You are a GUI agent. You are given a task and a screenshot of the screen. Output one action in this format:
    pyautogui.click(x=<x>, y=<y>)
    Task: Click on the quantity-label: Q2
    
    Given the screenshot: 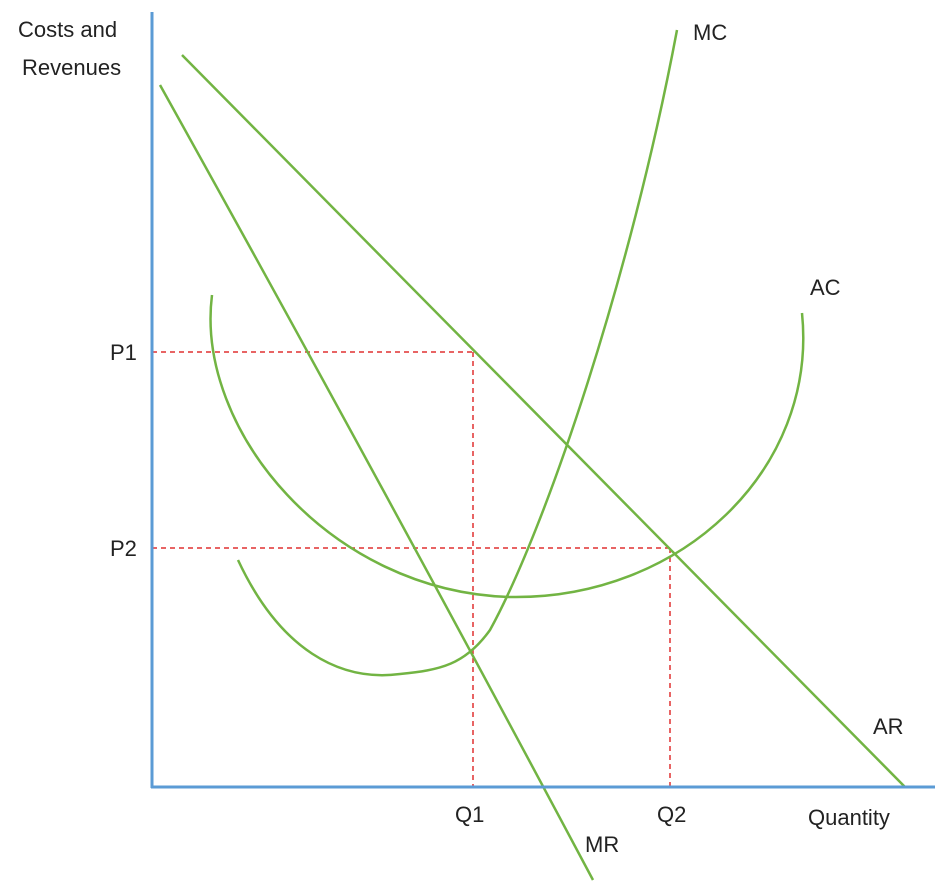 What is the action you would take?
    pyautogui.click(x=671, y=814)
    